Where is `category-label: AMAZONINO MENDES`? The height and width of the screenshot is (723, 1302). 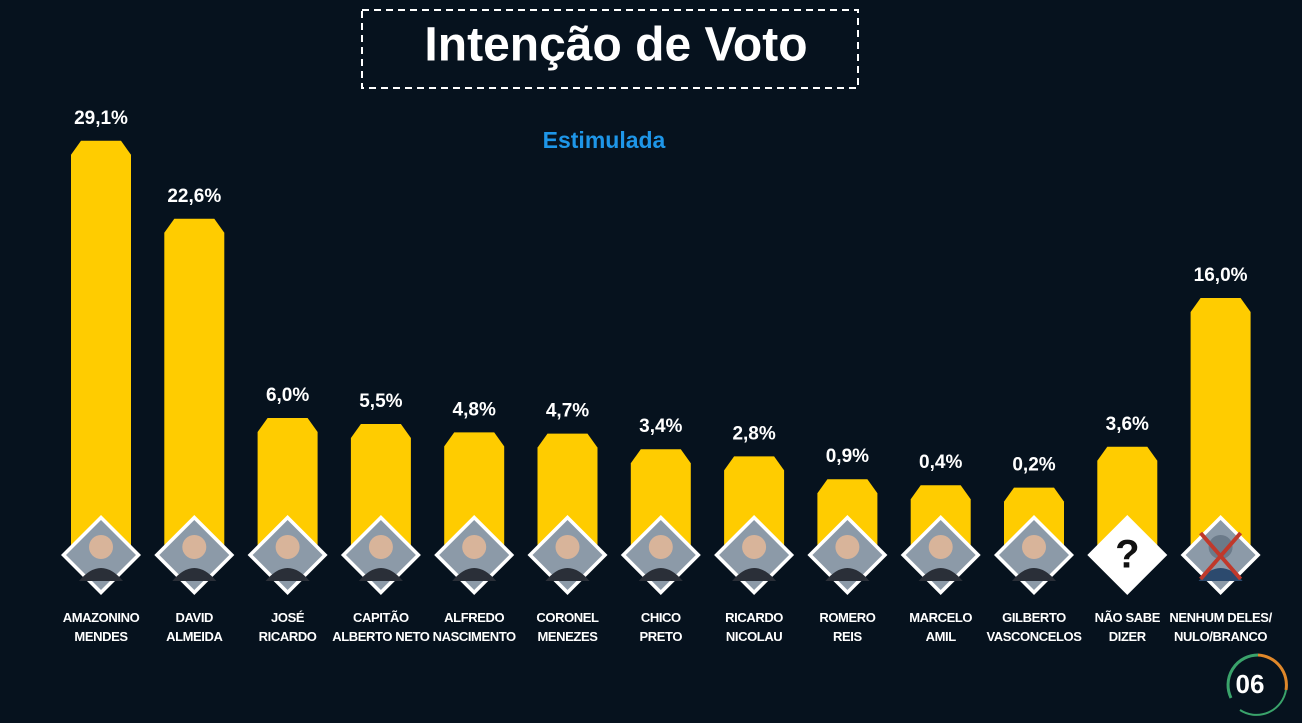
category-label: AMAZONINO MENDES is located at coordinates (101, 627).